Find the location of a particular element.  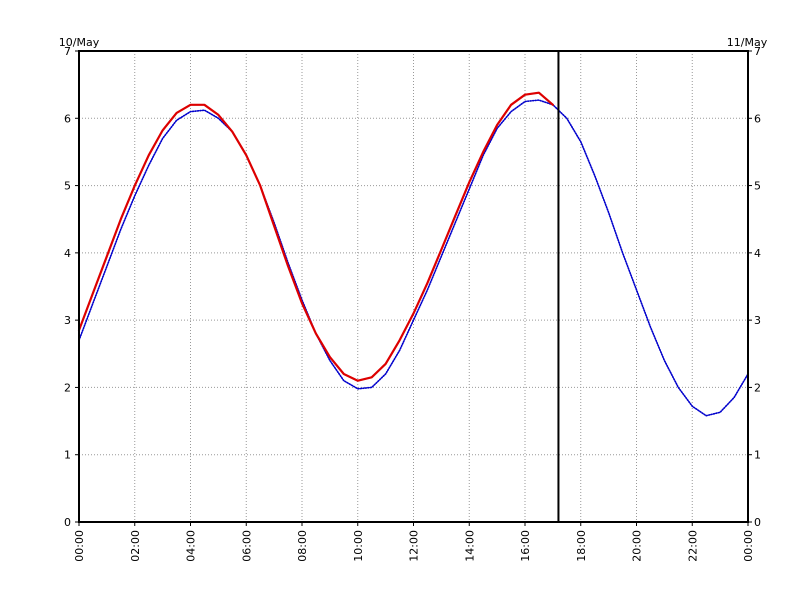

y-tick-label-left: 7 is located at coordinates (67, 51).